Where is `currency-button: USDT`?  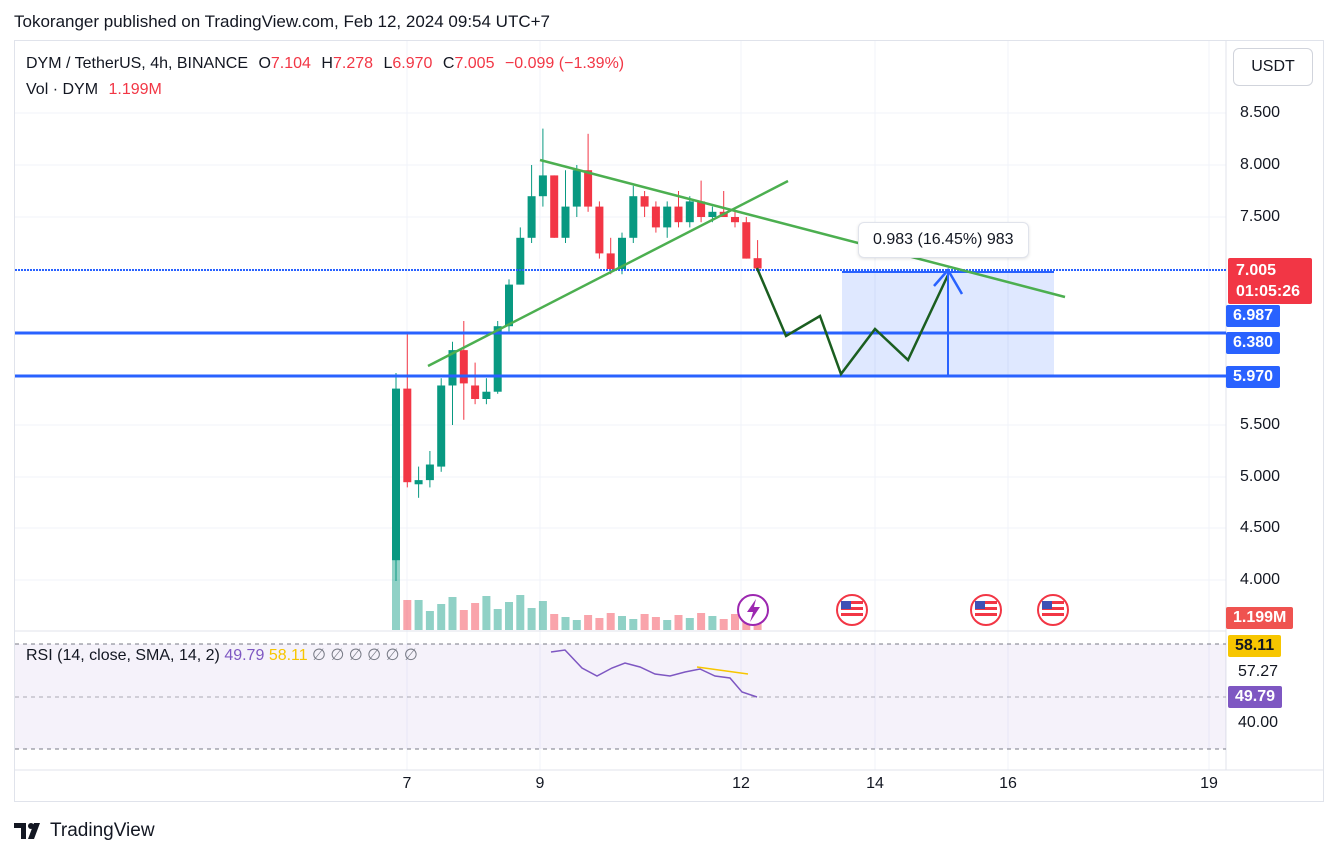
currency-button: USDT is located at coordinates (1273, 67).